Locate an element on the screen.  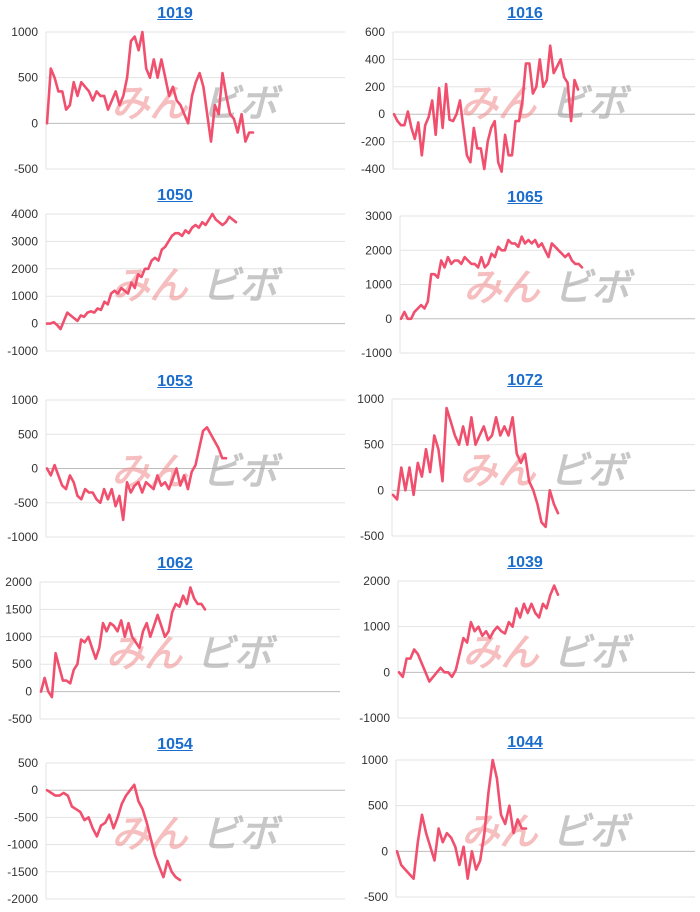
chart-title-link: 1053 is located at coordinates (175, 381).